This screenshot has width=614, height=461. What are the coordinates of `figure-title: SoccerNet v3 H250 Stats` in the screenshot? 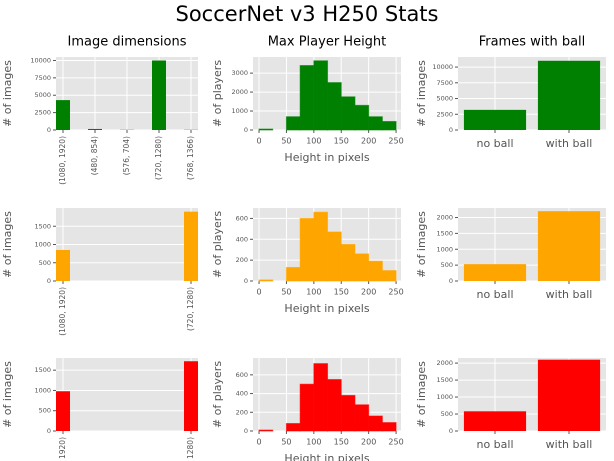 It's located at (307, 14).